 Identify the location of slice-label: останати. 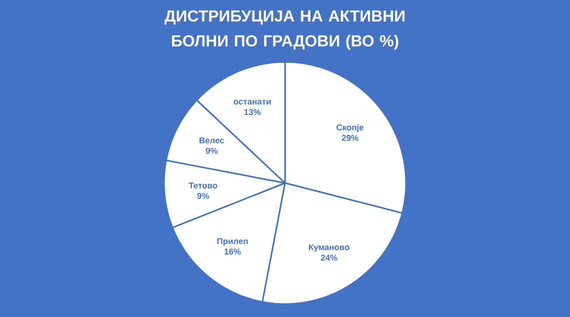
(252, 102).